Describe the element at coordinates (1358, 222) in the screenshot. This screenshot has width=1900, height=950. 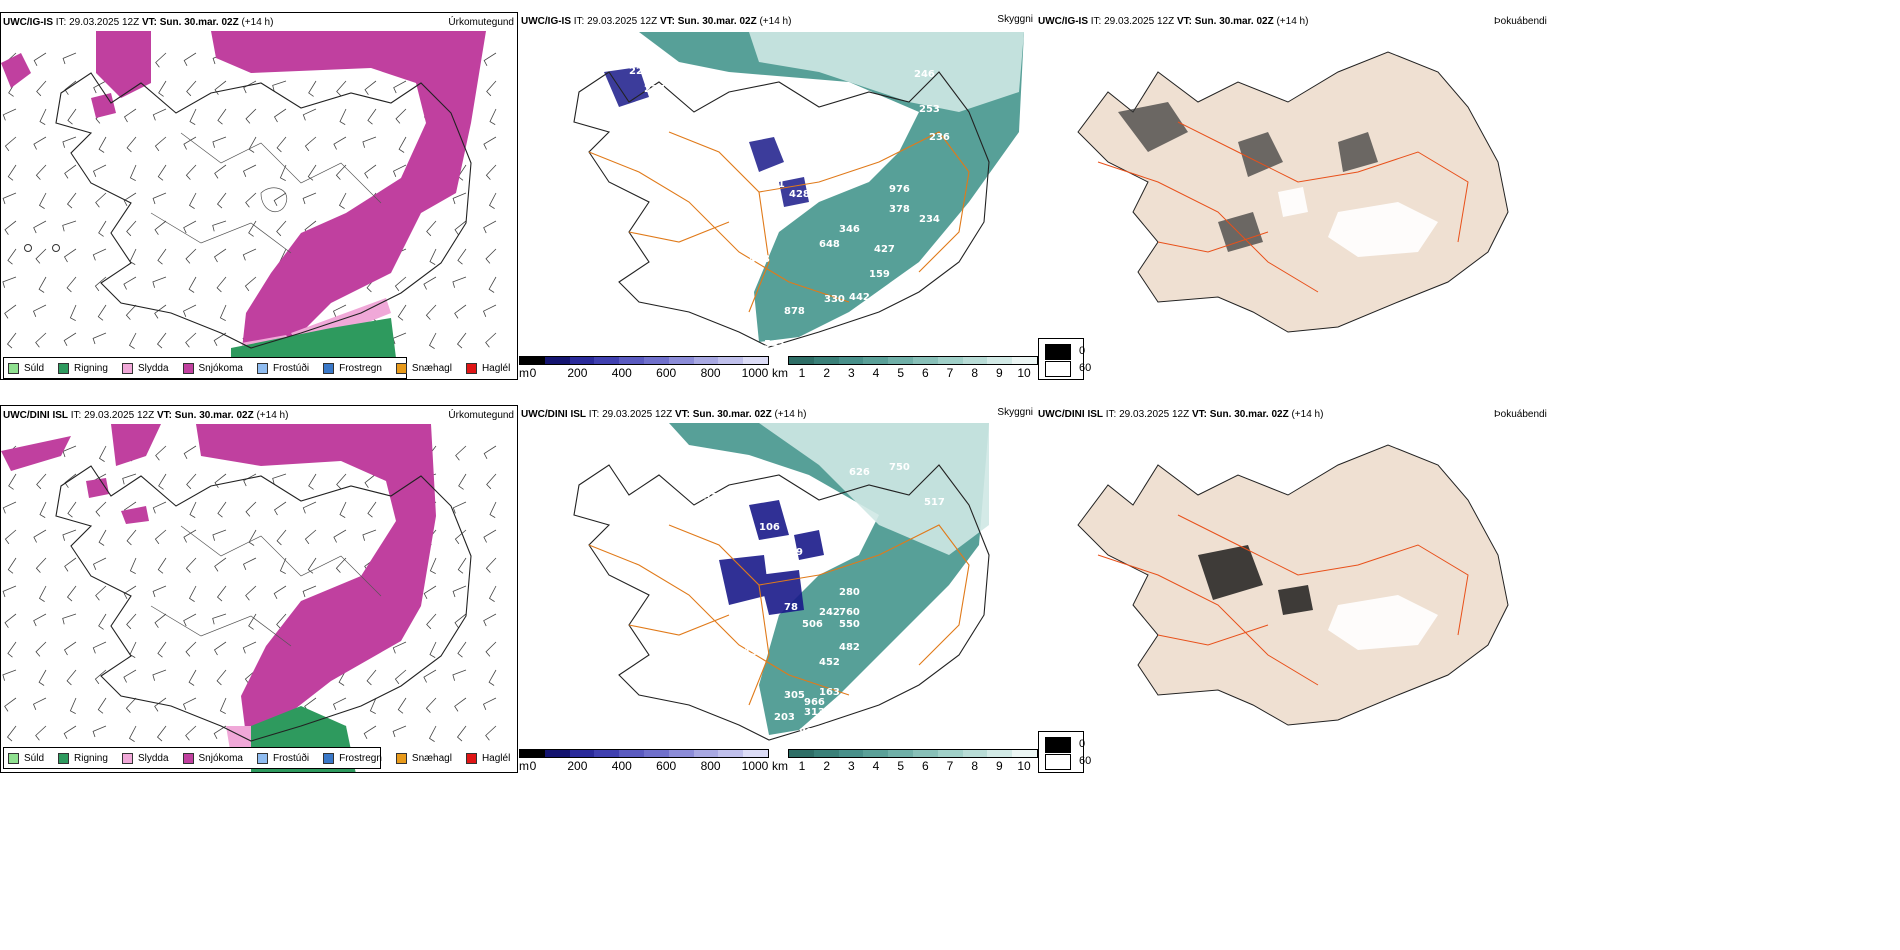
I see `fog-shading-light` at that location.